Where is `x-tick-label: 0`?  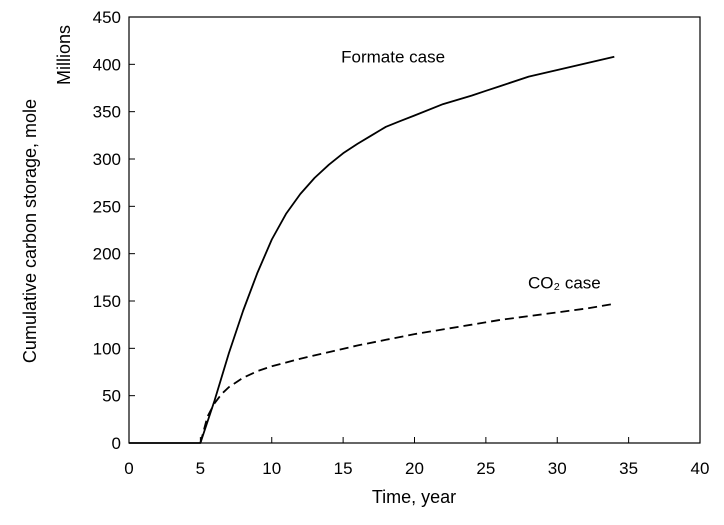 x-tick-label: 0 is located at coordinates (128, 468).